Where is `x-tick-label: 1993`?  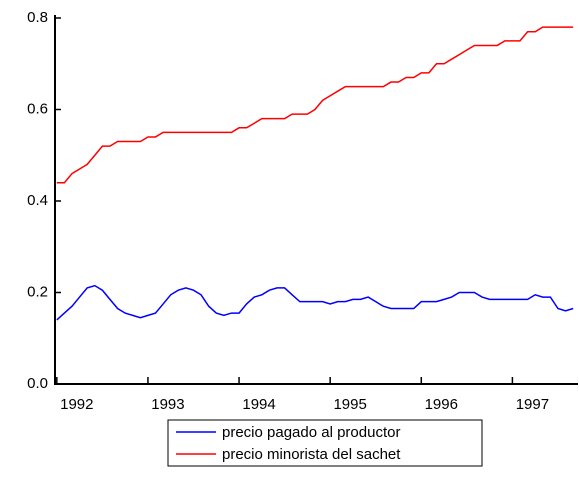
x-tick-label: 1993 is located at coordinates (167, 404).